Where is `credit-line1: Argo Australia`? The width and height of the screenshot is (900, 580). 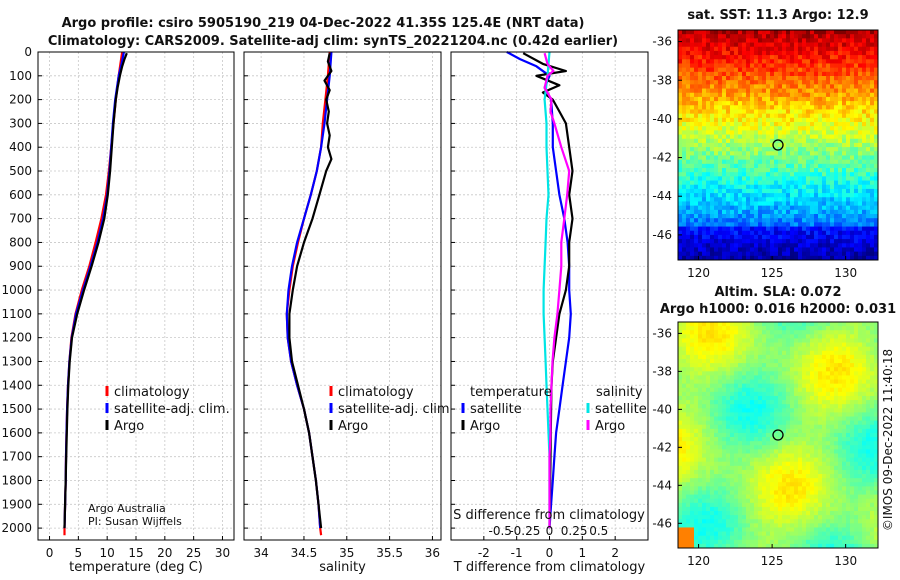 credit-line1: Argo Australia is located at coordinates (127, 508).